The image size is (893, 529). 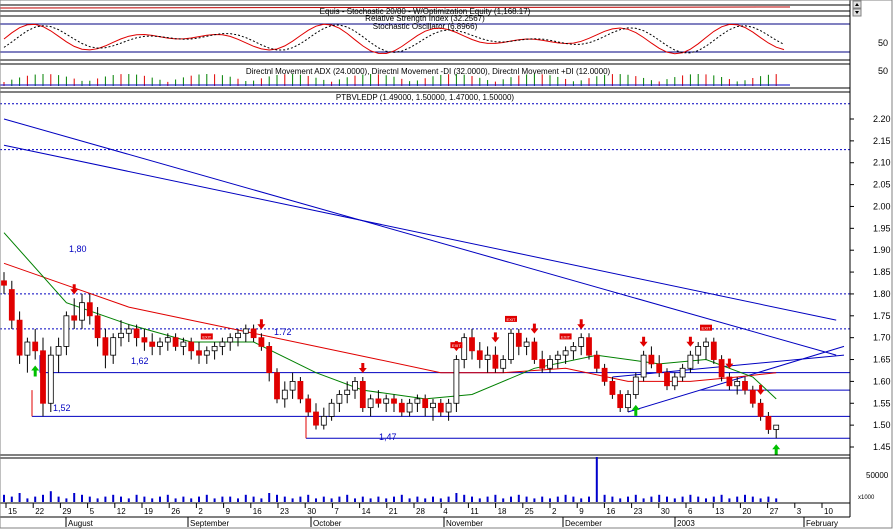 What do you see at coordinates (610, 511) in the screenshot?
I see `date-tick-label: 16` at bounding box center [610, 511].